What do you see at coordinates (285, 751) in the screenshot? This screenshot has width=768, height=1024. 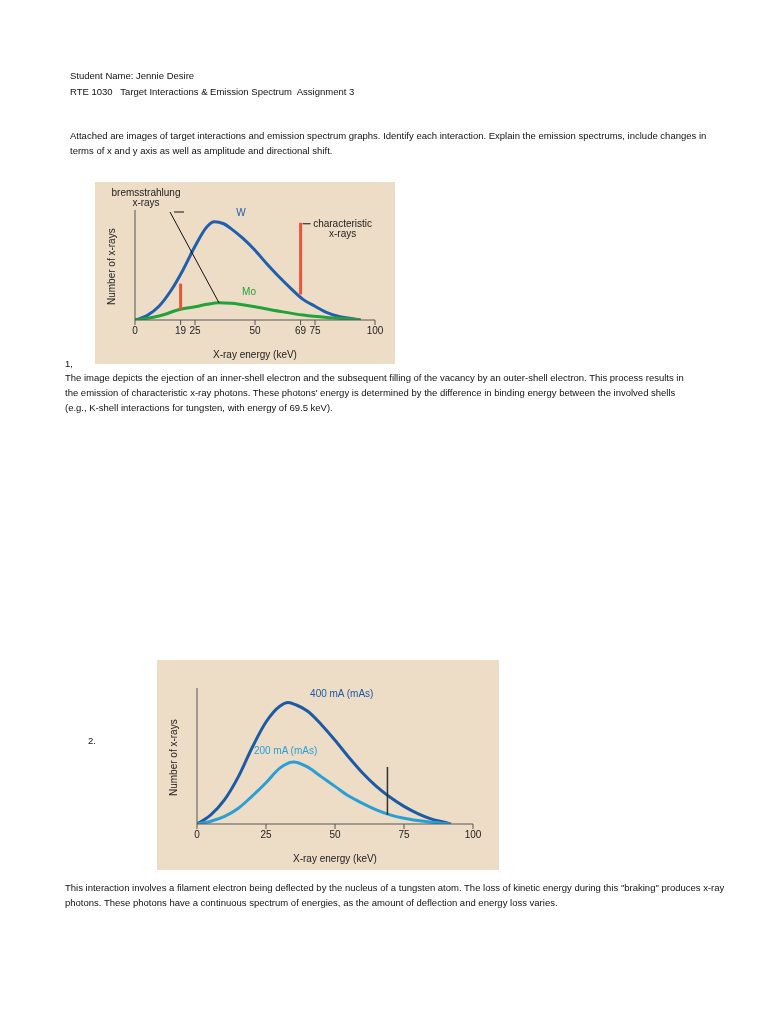 I see `series-label: 200 mA (mAs)` at bounding box center [285, 751].